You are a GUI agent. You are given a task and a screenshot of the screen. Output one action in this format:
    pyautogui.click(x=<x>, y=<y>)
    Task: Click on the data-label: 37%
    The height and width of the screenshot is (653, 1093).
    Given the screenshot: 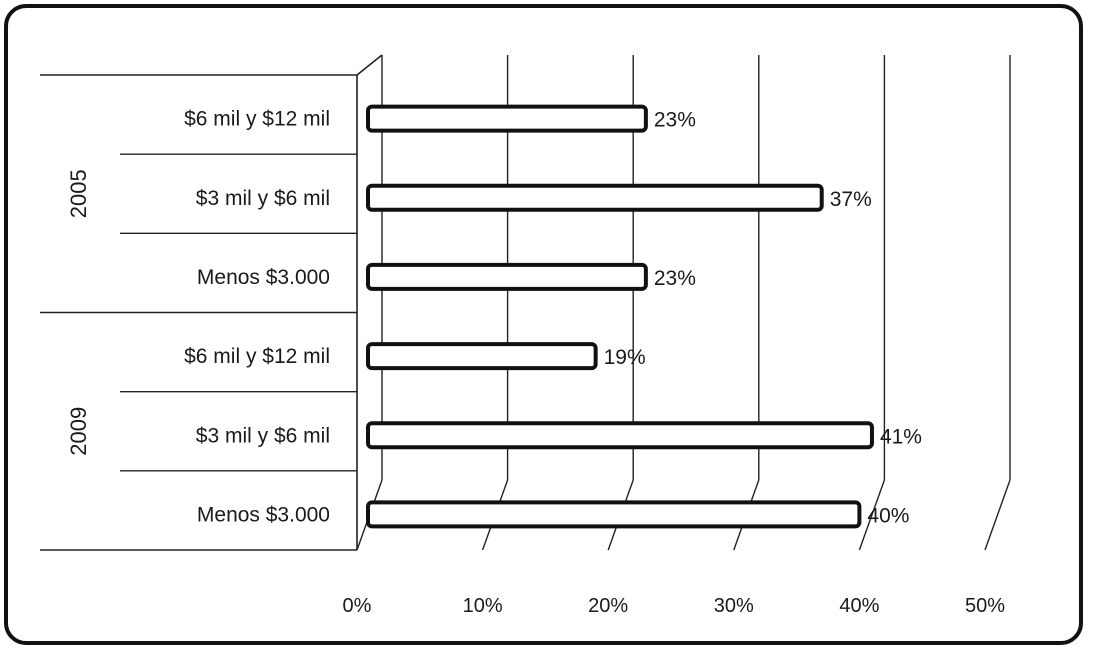 What is the action you would take?
    pyautogui.click(x=851, y=199)
    